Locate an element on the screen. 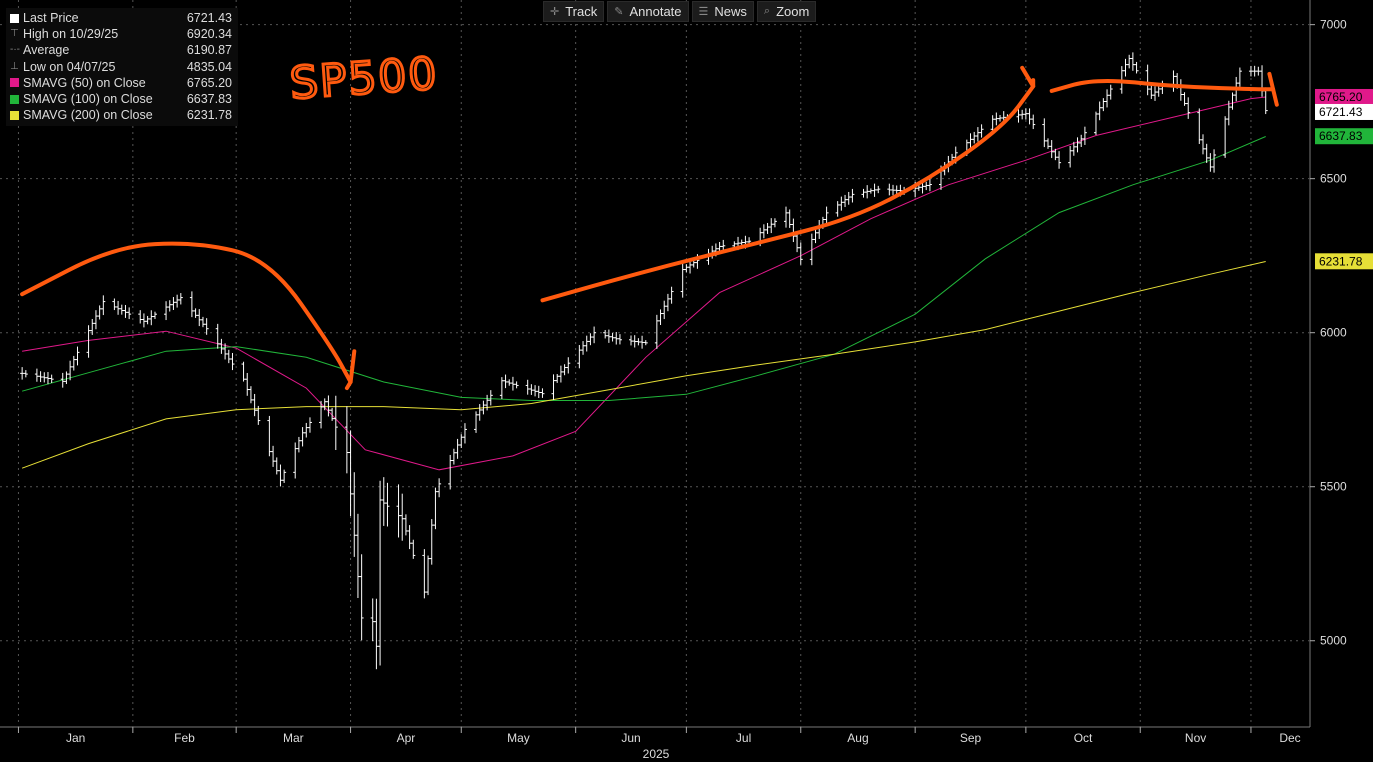  magnifier-icon: ⌕ is located at coordinates (767, 11).